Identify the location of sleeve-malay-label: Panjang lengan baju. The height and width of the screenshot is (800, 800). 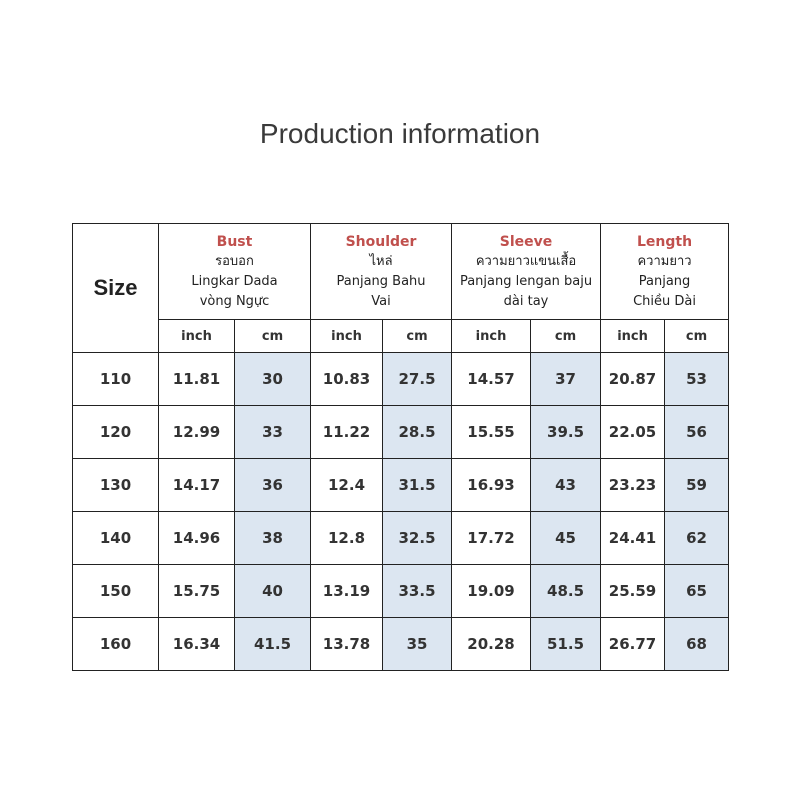
(526, 281).